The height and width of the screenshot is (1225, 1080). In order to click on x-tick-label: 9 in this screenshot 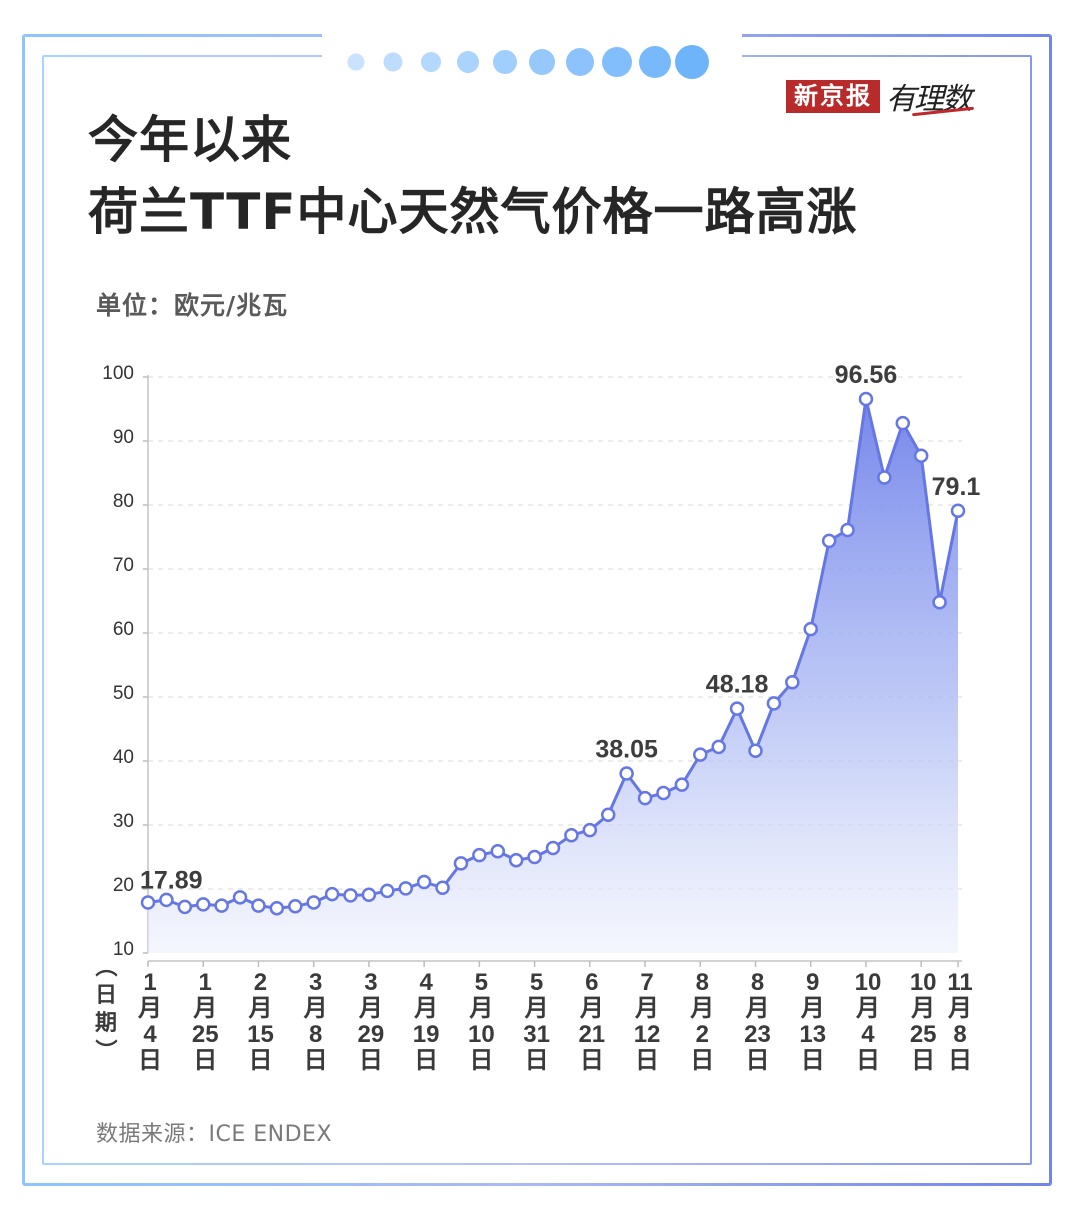, I will do `click(812, 982)`.